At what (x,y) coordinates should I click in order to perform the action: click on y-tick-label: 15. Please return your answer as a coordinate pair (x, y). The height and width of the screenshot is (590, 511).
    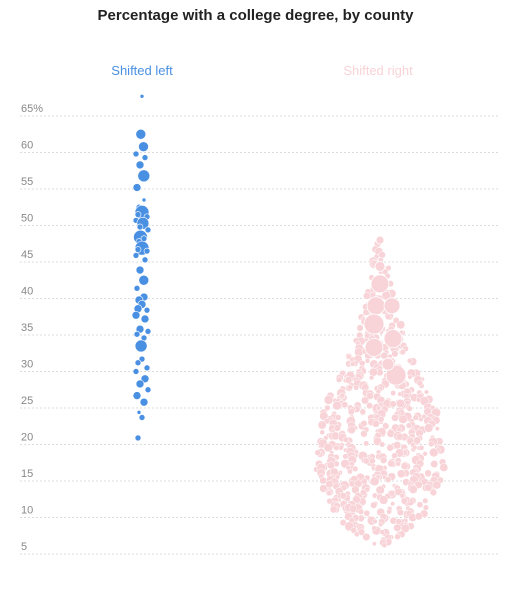
    Looking at the image, I should click on (27, 474).